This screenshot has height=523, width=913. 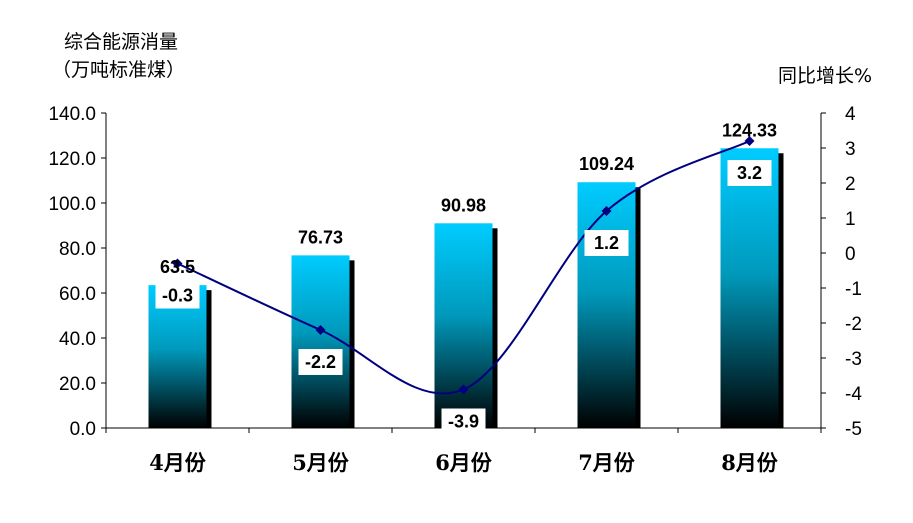 I want to click on line-value-label: -3.9, so click(x=463, y=422).